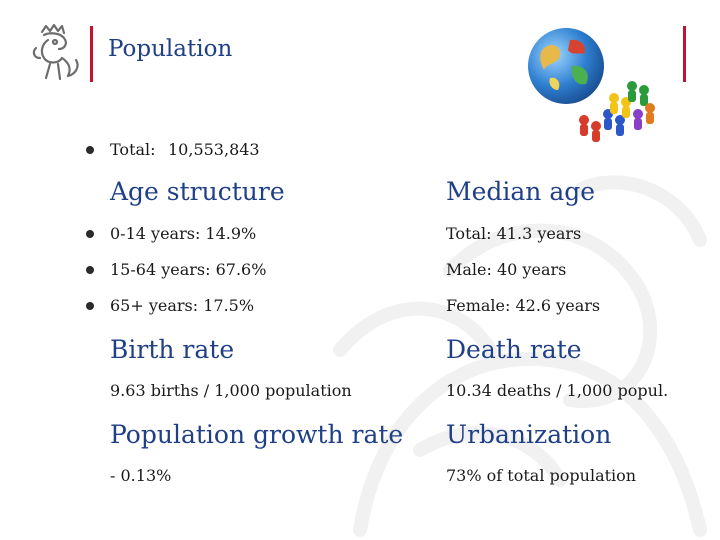  I want to click on page-title: Population, so click(170, 49).